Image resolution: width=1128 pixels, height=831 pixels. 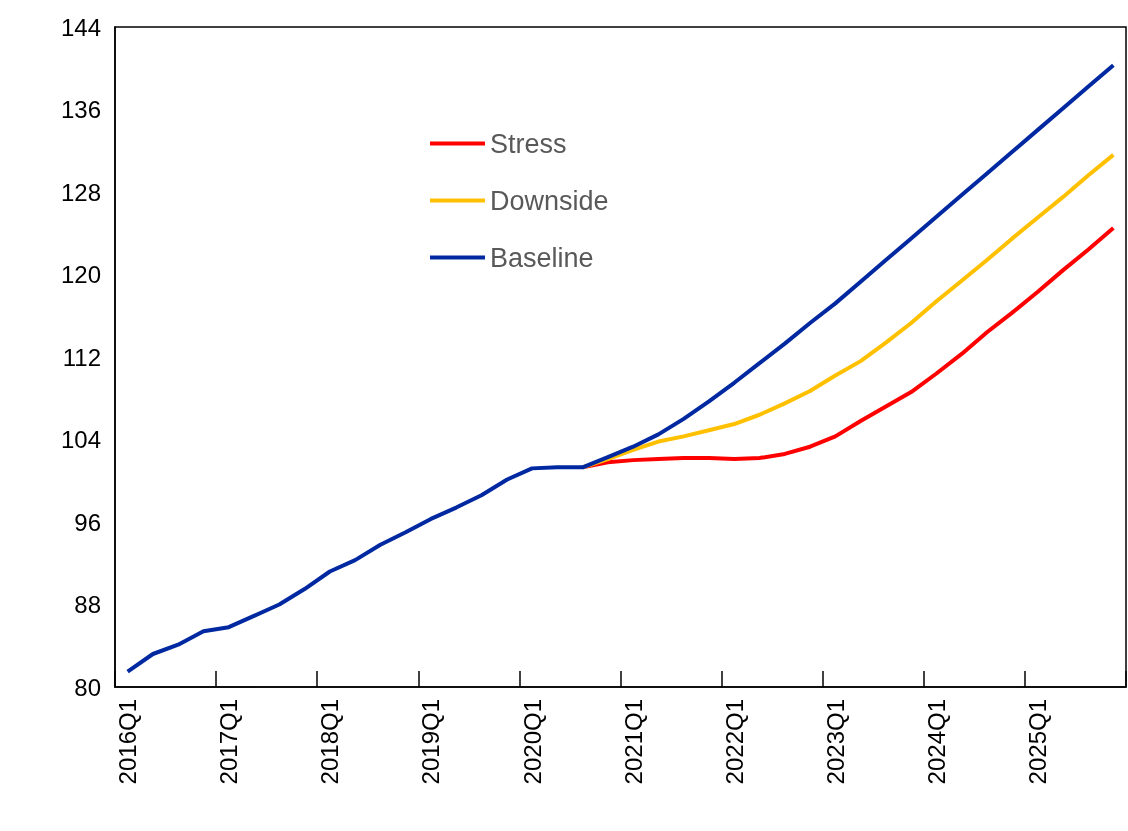 What do you see at coordinates (81, 357) in the screenshot?
I see `y-tick-label: 112` at bounding box center [81, 357].